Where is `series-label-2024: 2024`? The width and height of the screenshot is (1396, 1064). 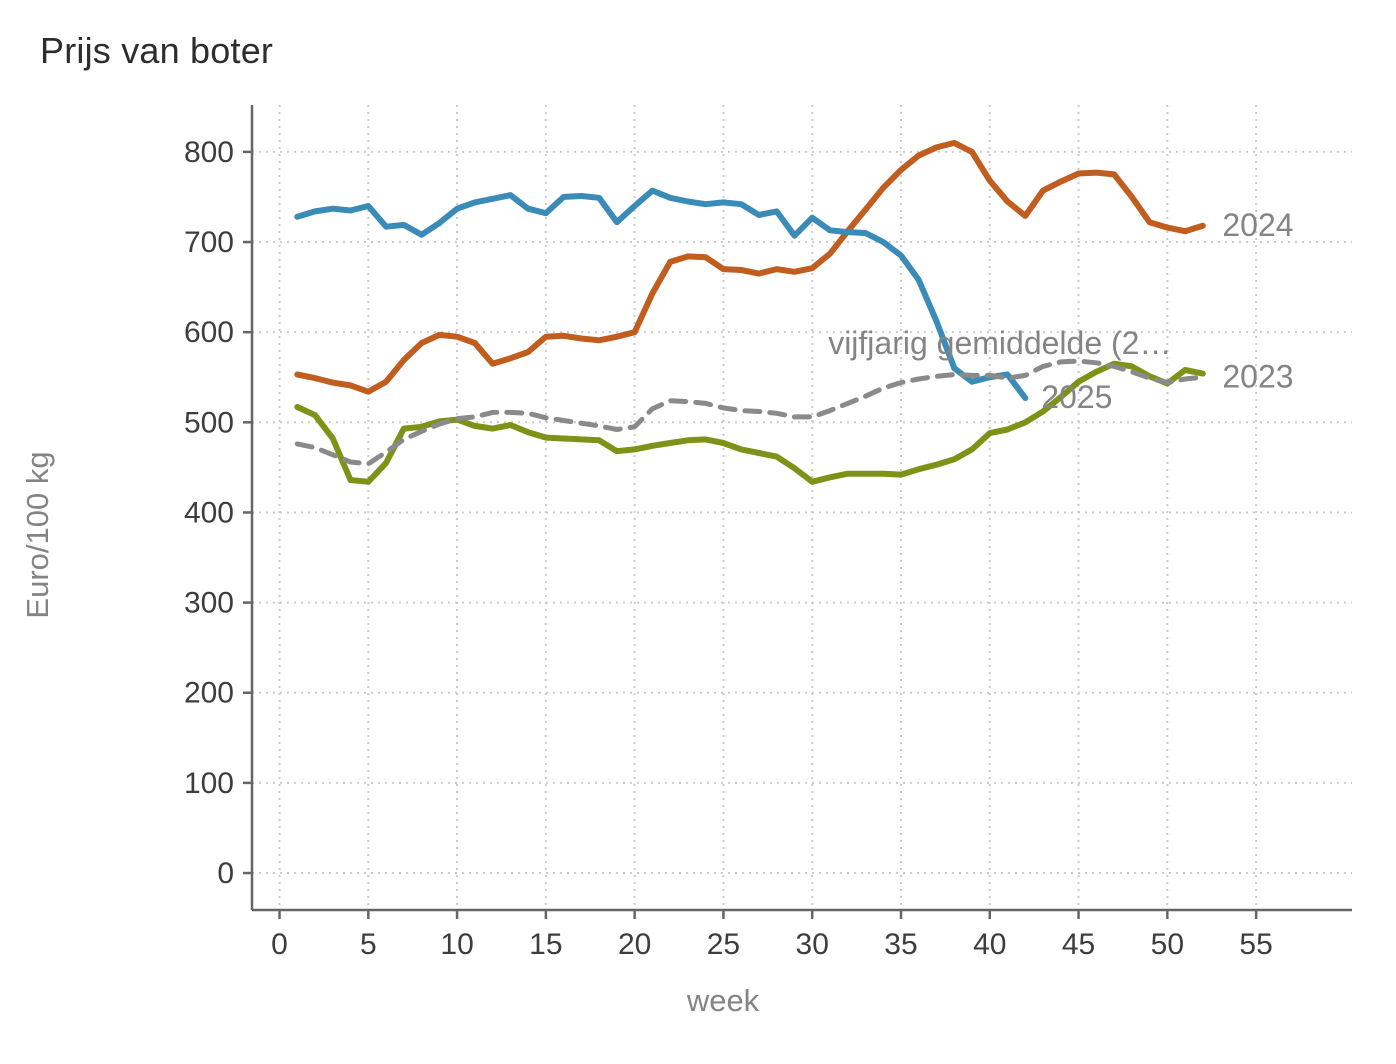 series-label-2024: 2024 is located at coordinates (1257, 225).